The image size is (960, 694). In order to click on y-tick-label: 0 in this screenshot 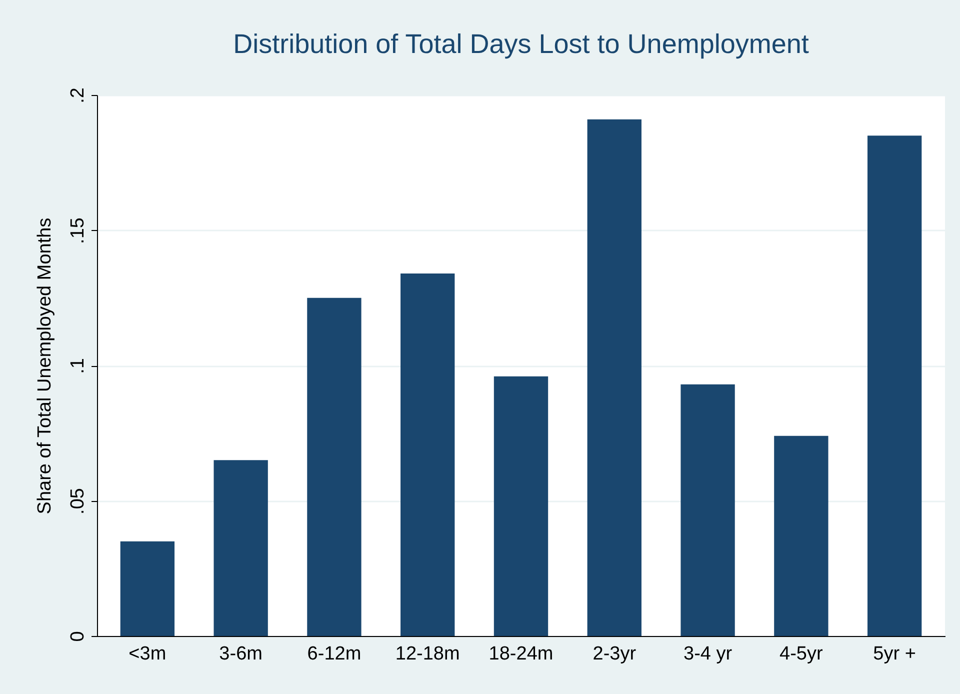, I will do `click(78, 636)`.